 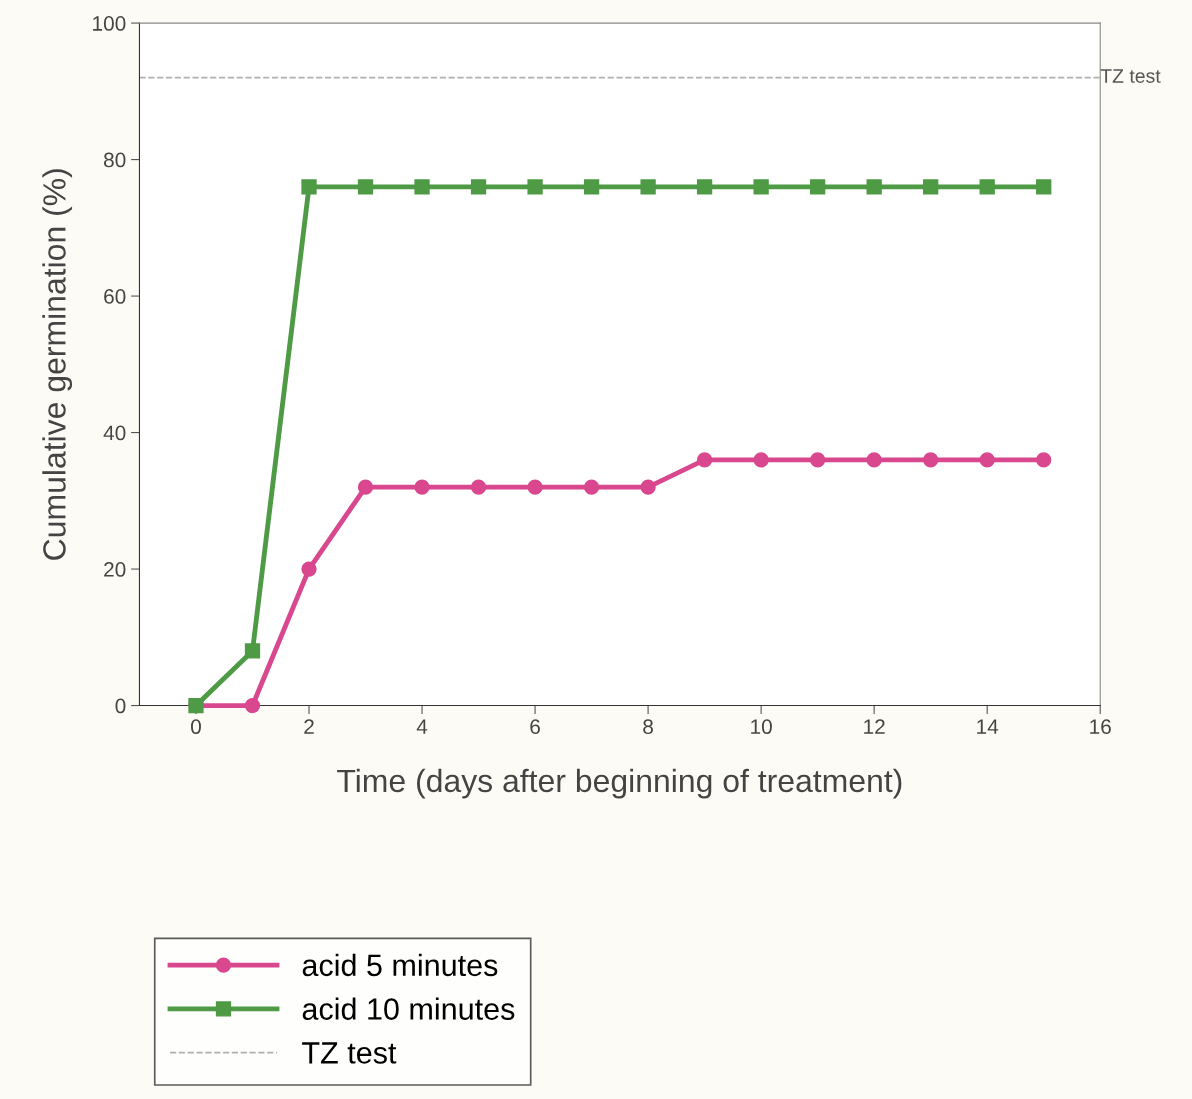 I want to click on x-tick-label: 0, so click(x=196, y=727).